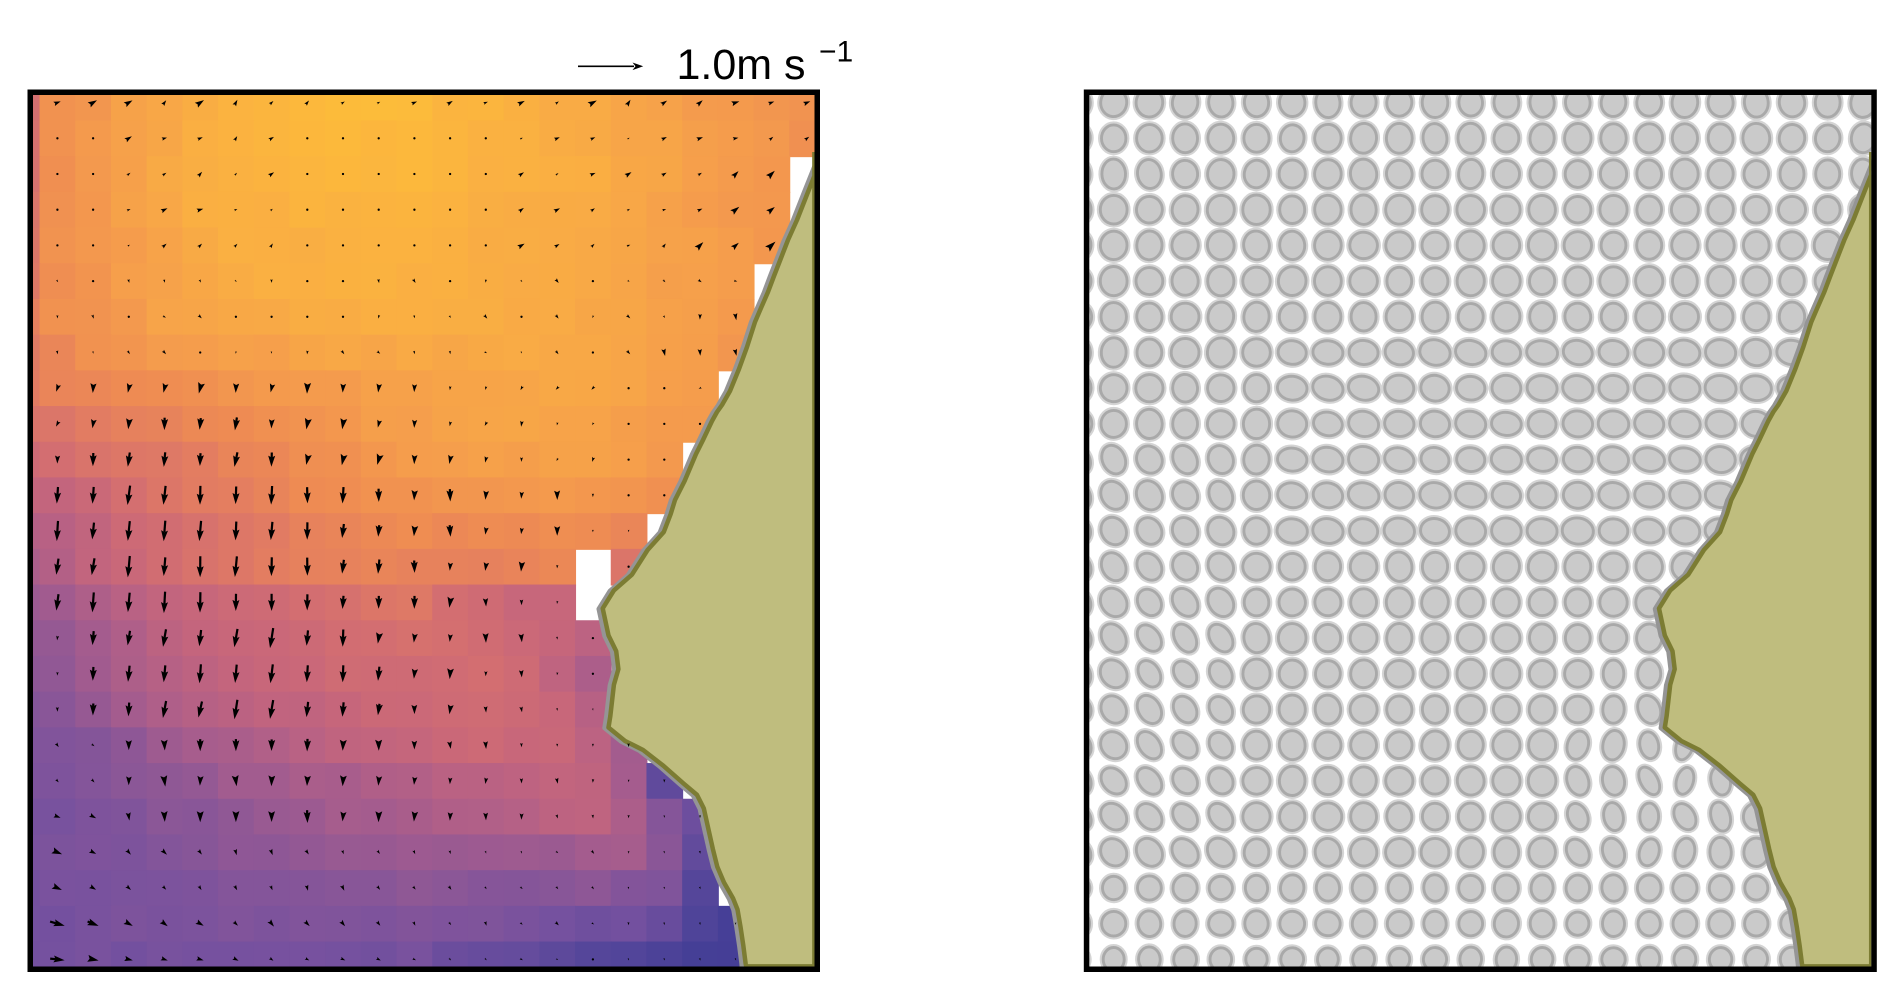  What do you see at coordinates (741, 65) in the screenshot?
I see `svg-text: 1.0m s` at bounding box center [741, 65].